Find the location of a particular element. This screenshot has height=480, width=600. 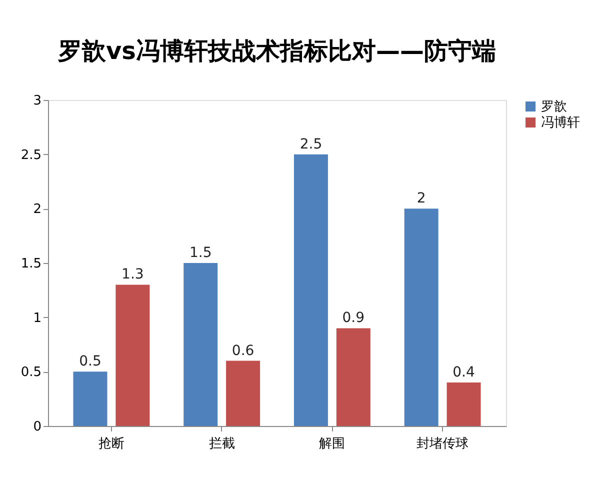

y-tick-label: 0.5 is located at coordinates (31, 372).